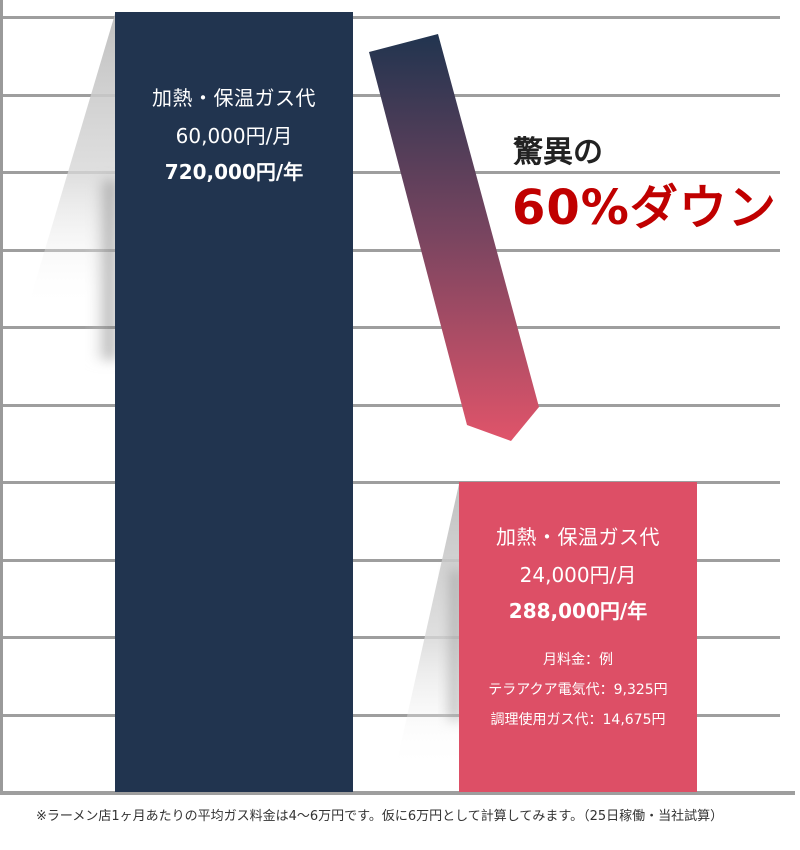  I want to click on bar-after-monthly: 24,000円/月, so click(578, 575).